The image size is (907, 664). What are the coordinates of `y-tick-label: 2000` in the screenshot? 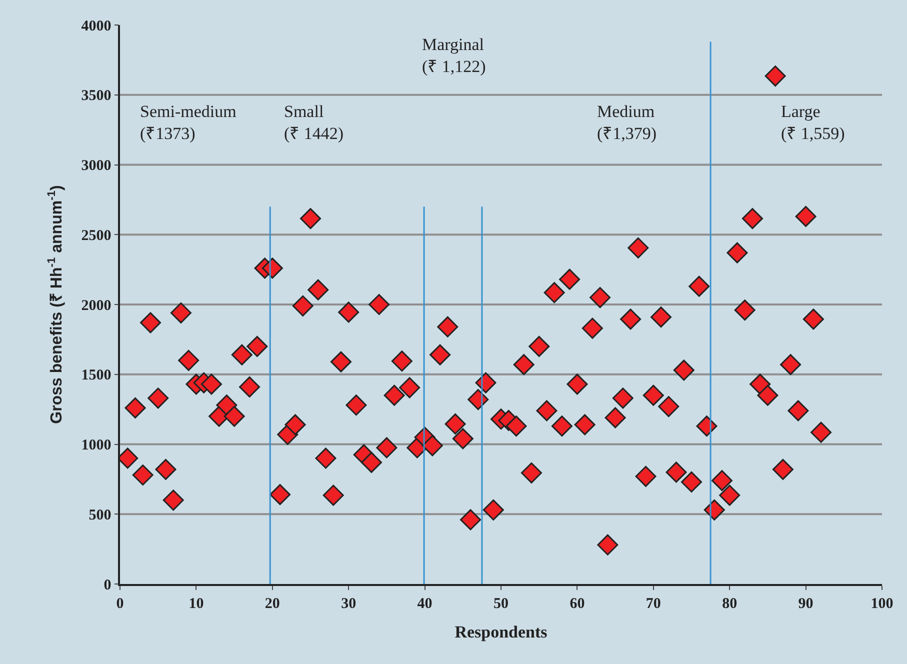 It's located at (96, 306).